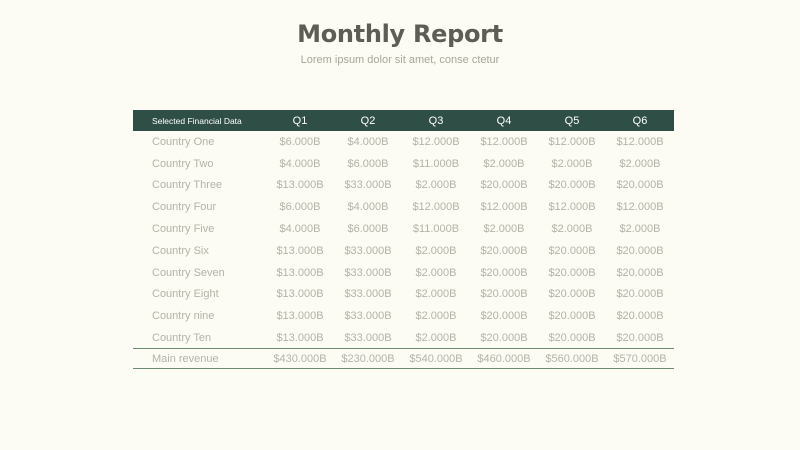 The image size is (800, 450). I want to click on column-header-q3: Q3, so click(436, 120).